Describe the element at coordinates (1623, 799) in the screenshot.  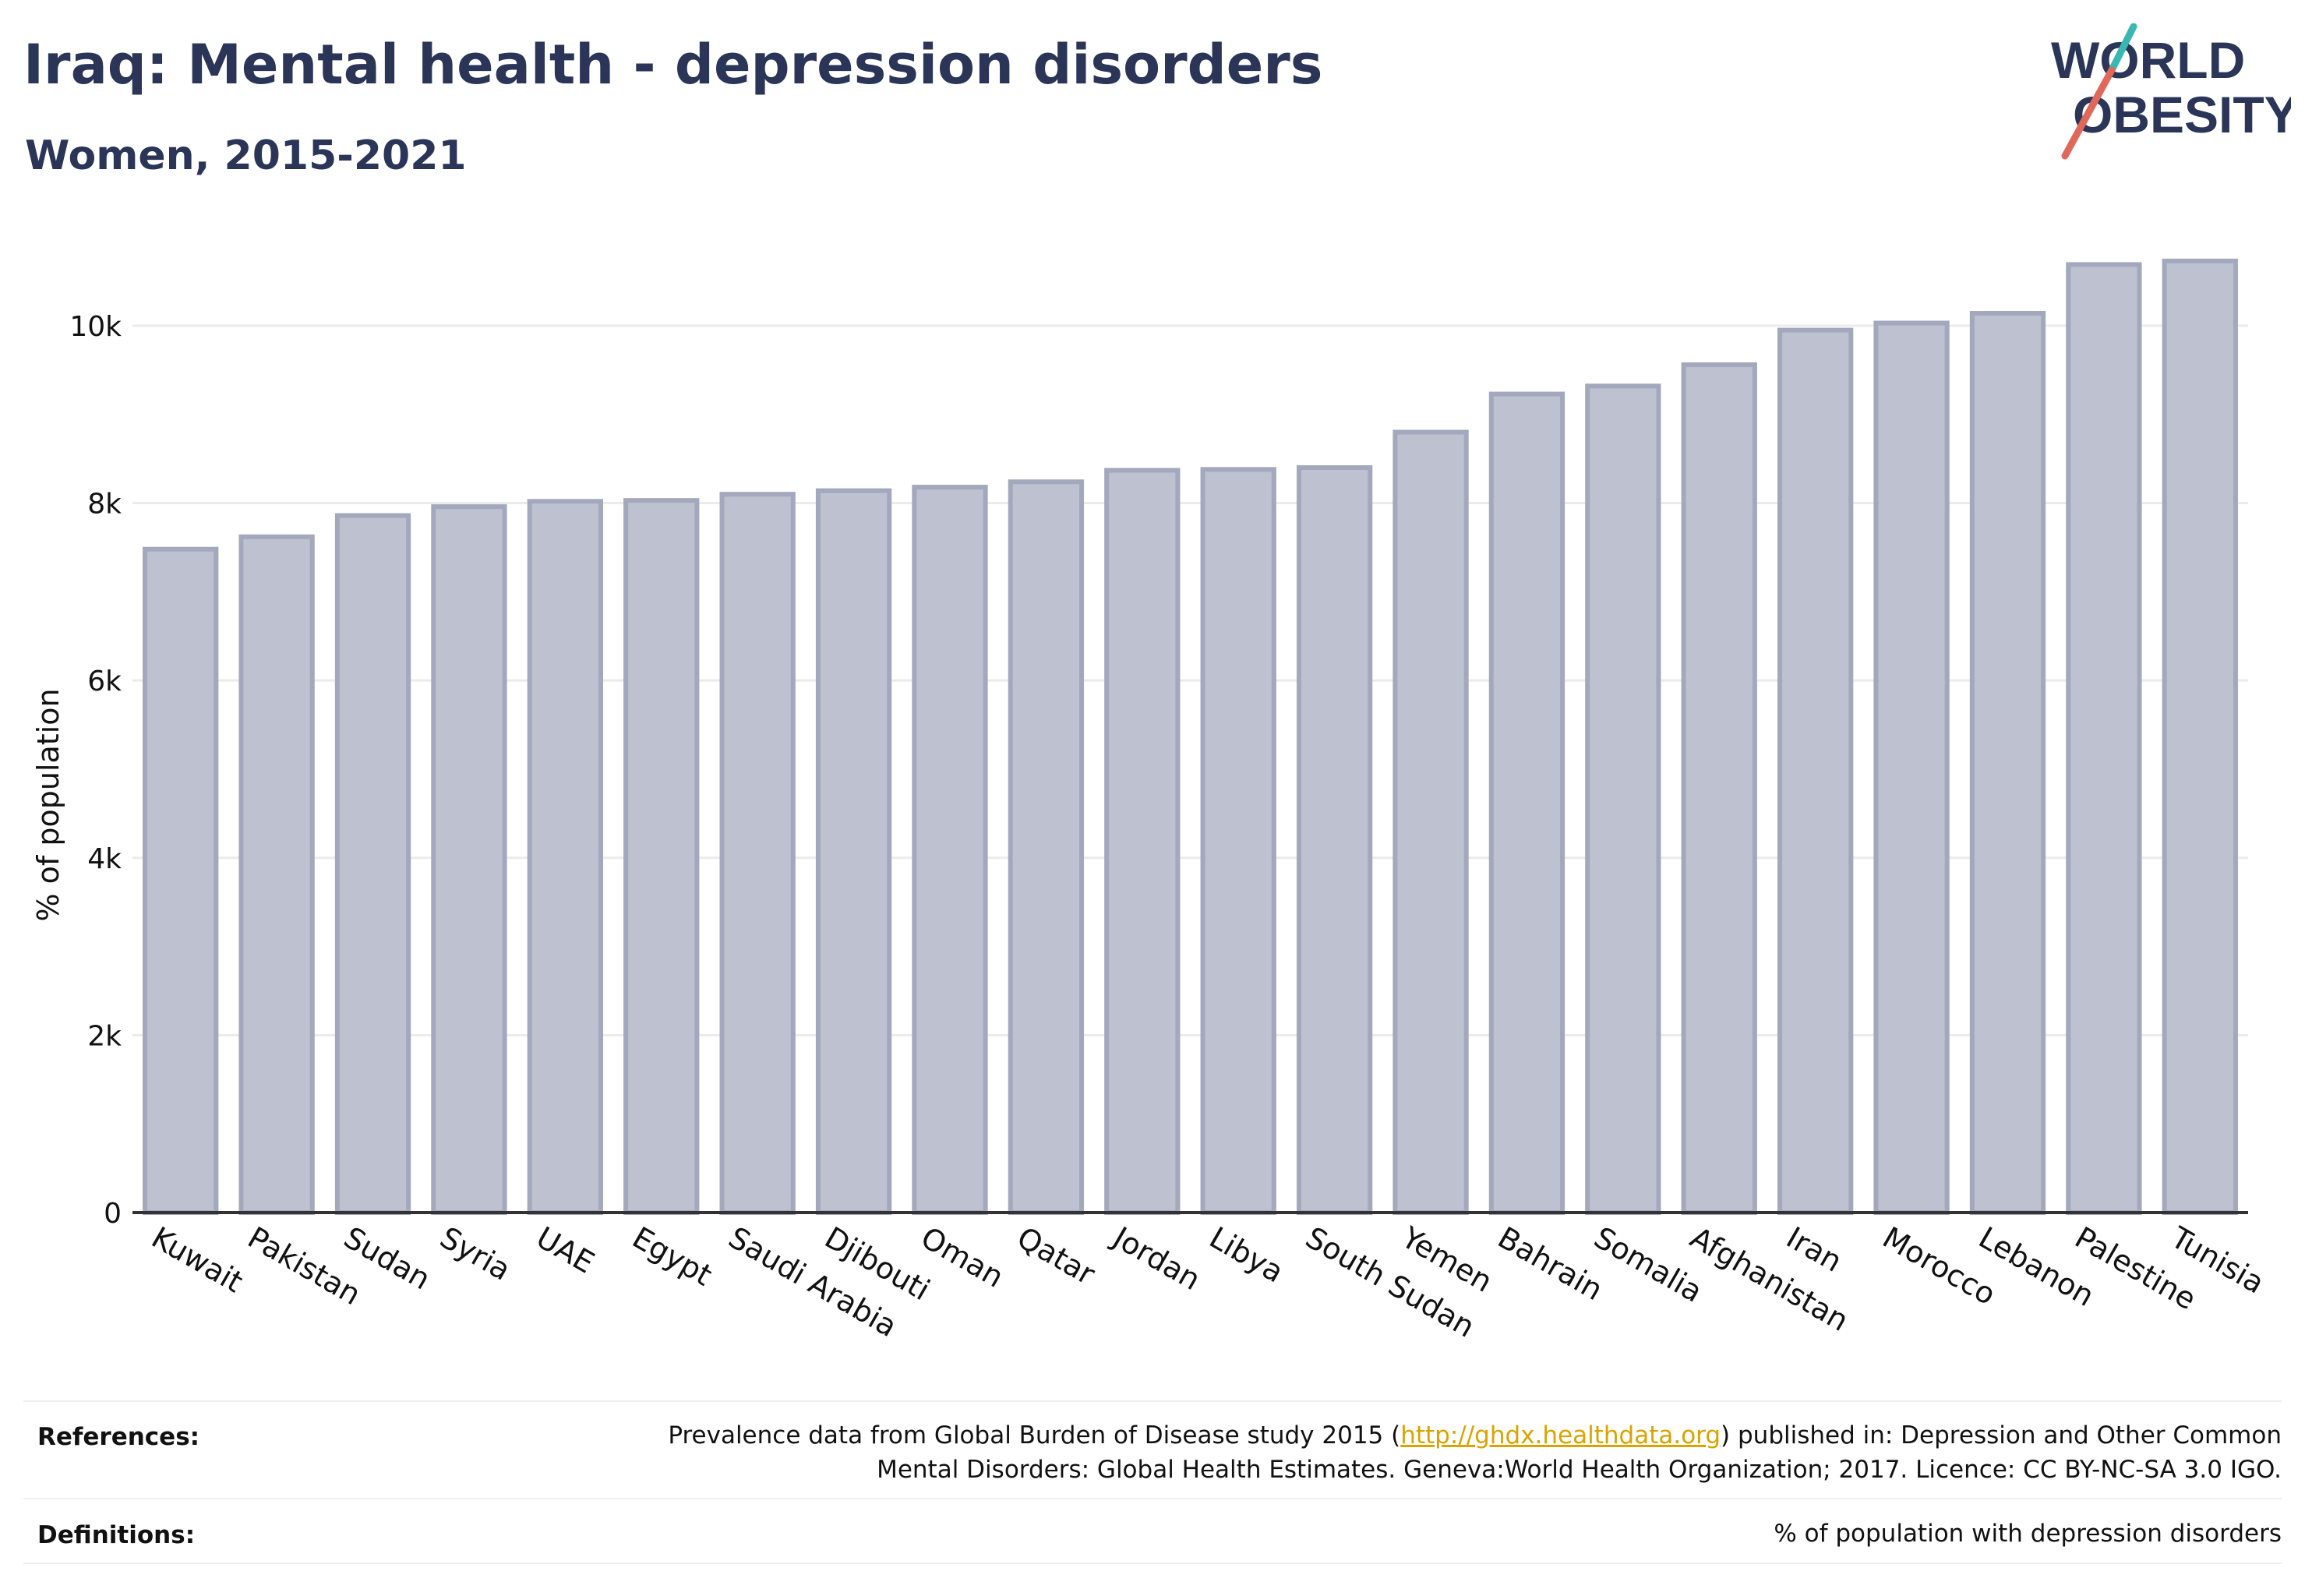
I see `bar-somalia` at that location.